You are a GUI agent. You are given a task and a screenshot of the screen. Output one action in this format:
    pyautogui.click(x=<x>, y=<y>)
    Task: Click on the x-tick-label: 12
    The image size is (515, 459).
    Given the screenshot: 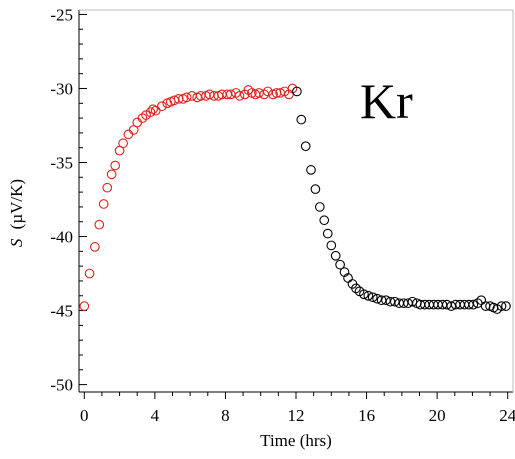 What is the action you would take?
    pyautogui.click(x=296, y=415)
    